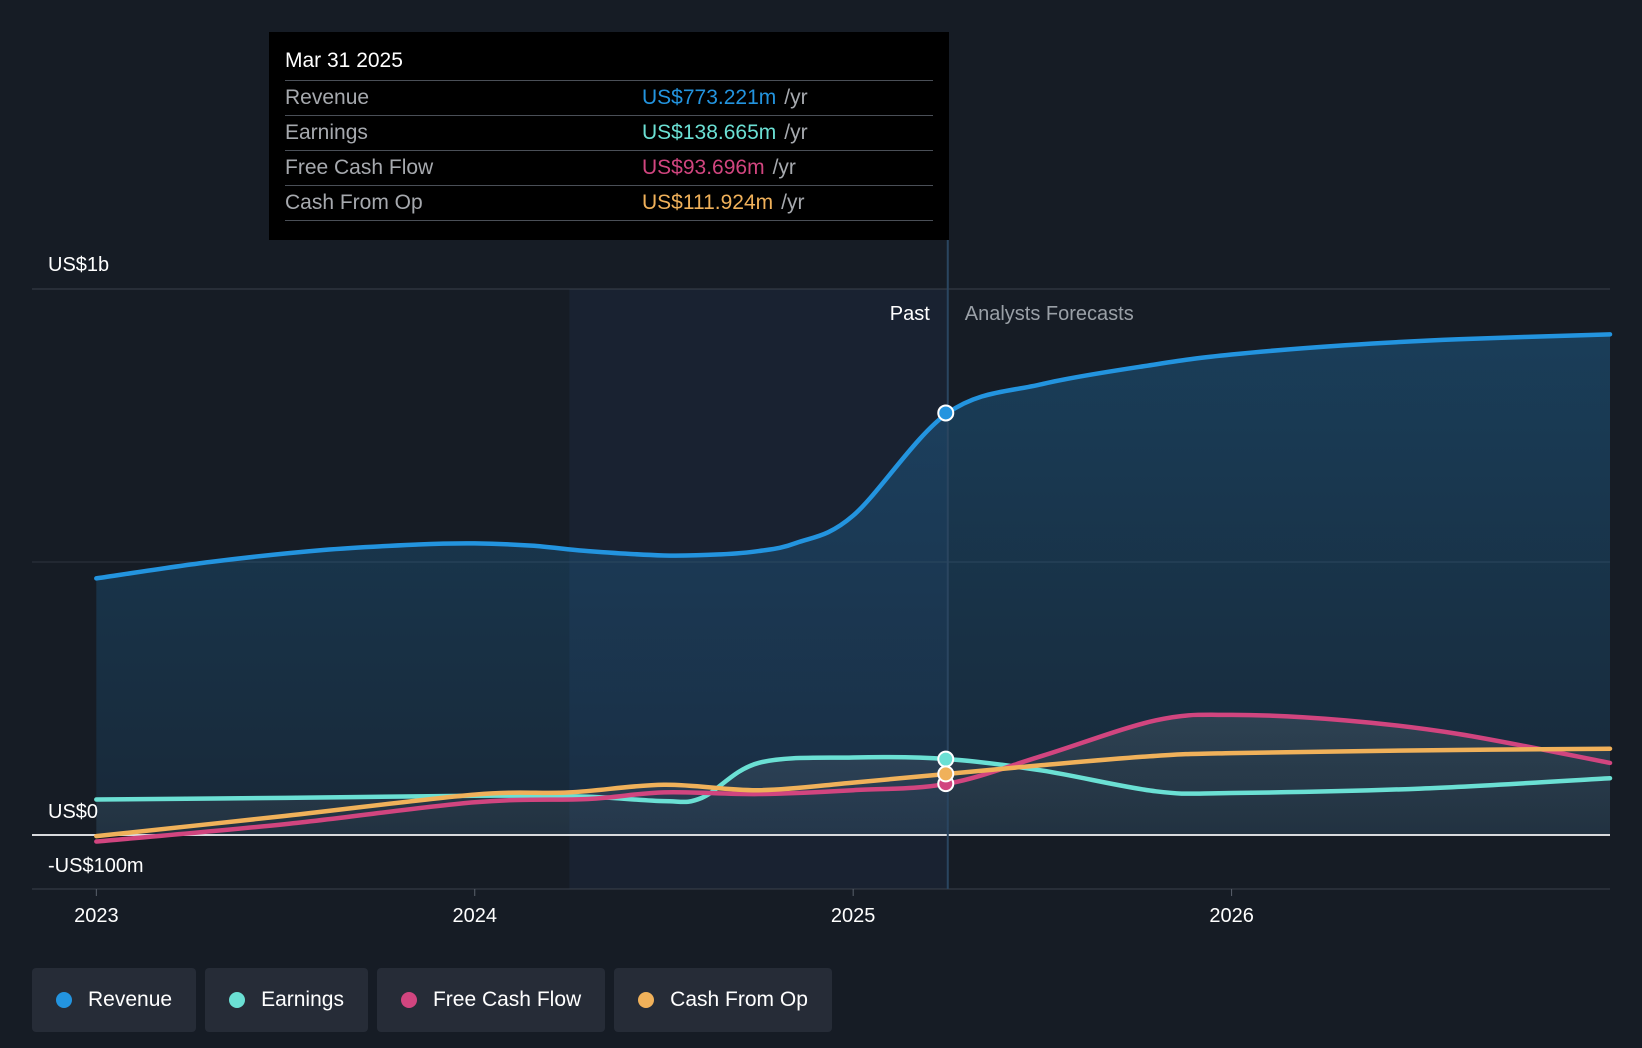  What do you see at coordinates (646, 1000) in the screenshot?
I see `cash-from-op-dot-icon` at bounding box center [646, 1000].